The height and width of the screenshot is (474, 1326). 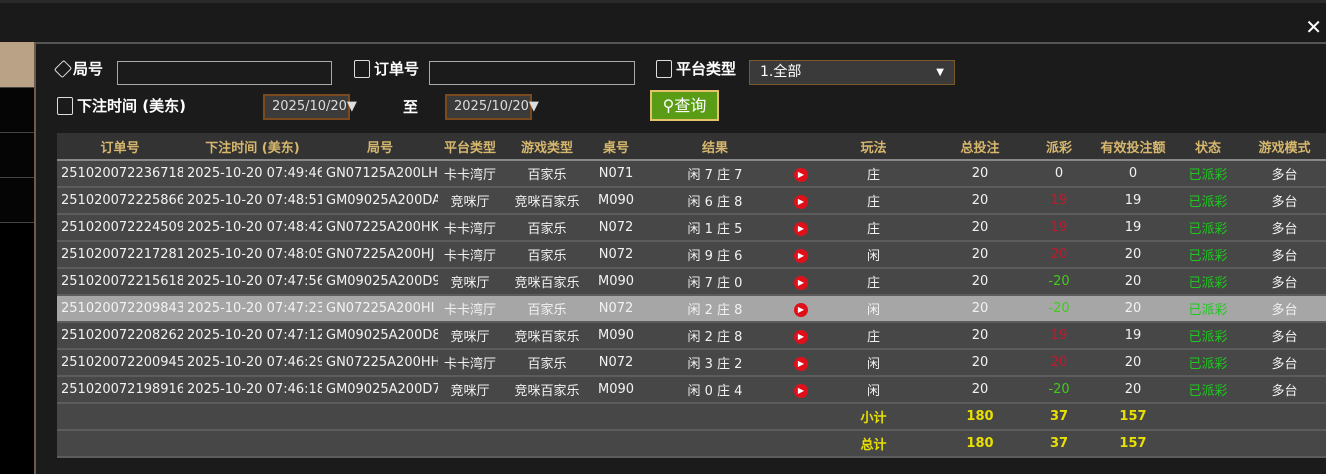 I want to click on search-icon: ⚲, so click(x=668, y=105).